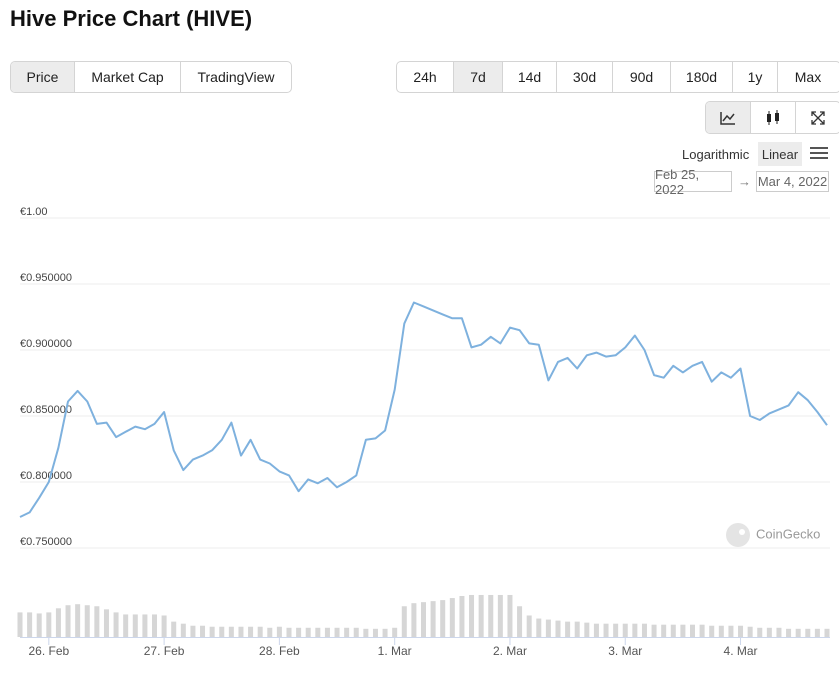 This screenshot has height=673, width=839. What do you see at coordinates (716, 154) in the screenshot?
I see `log-option: Logarithmic` at bounding box center [716, 154].